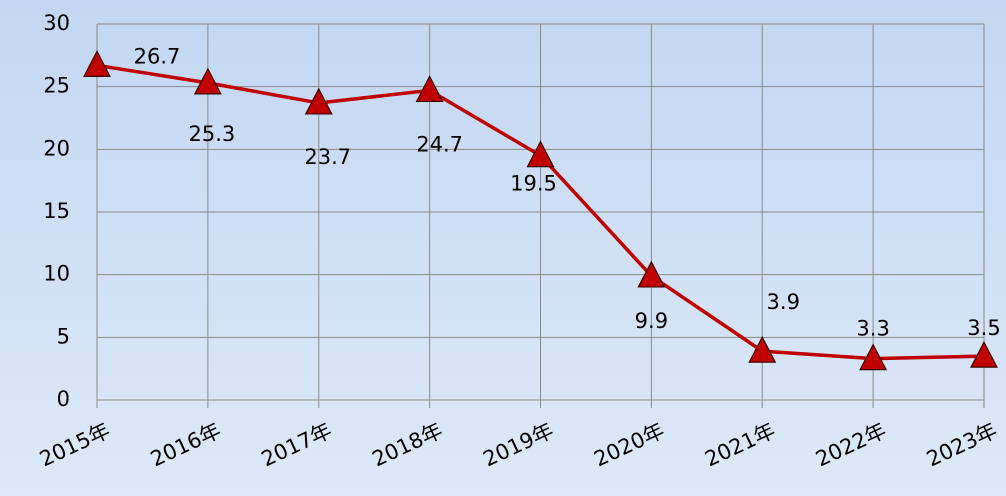 The width and height of the screenshot is (1006, 496). I want to click on data-label: 3.9, so click(783, 302).